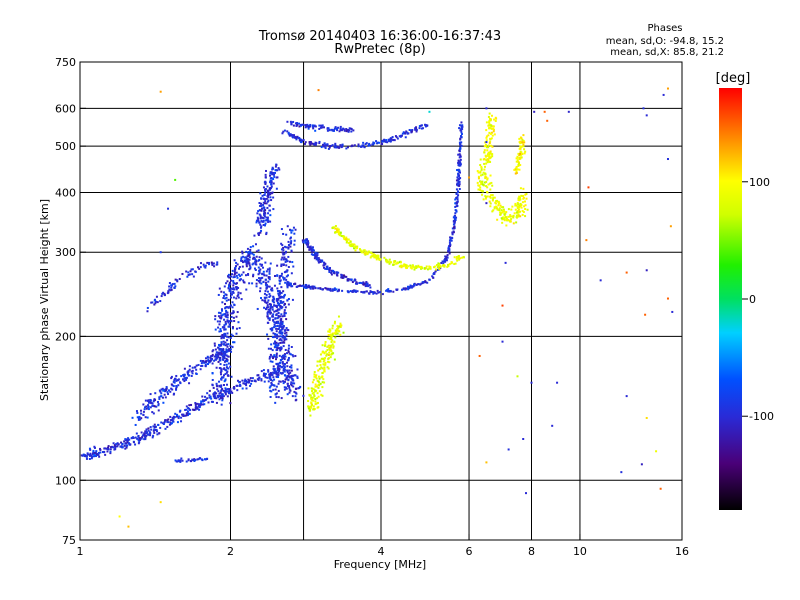 The width and height of the screenshot is (800, 600). What do you see at coordinates (230, 551) in the screenshot?
I see `x-tick-label: 2` at bounding box center [230, 551].